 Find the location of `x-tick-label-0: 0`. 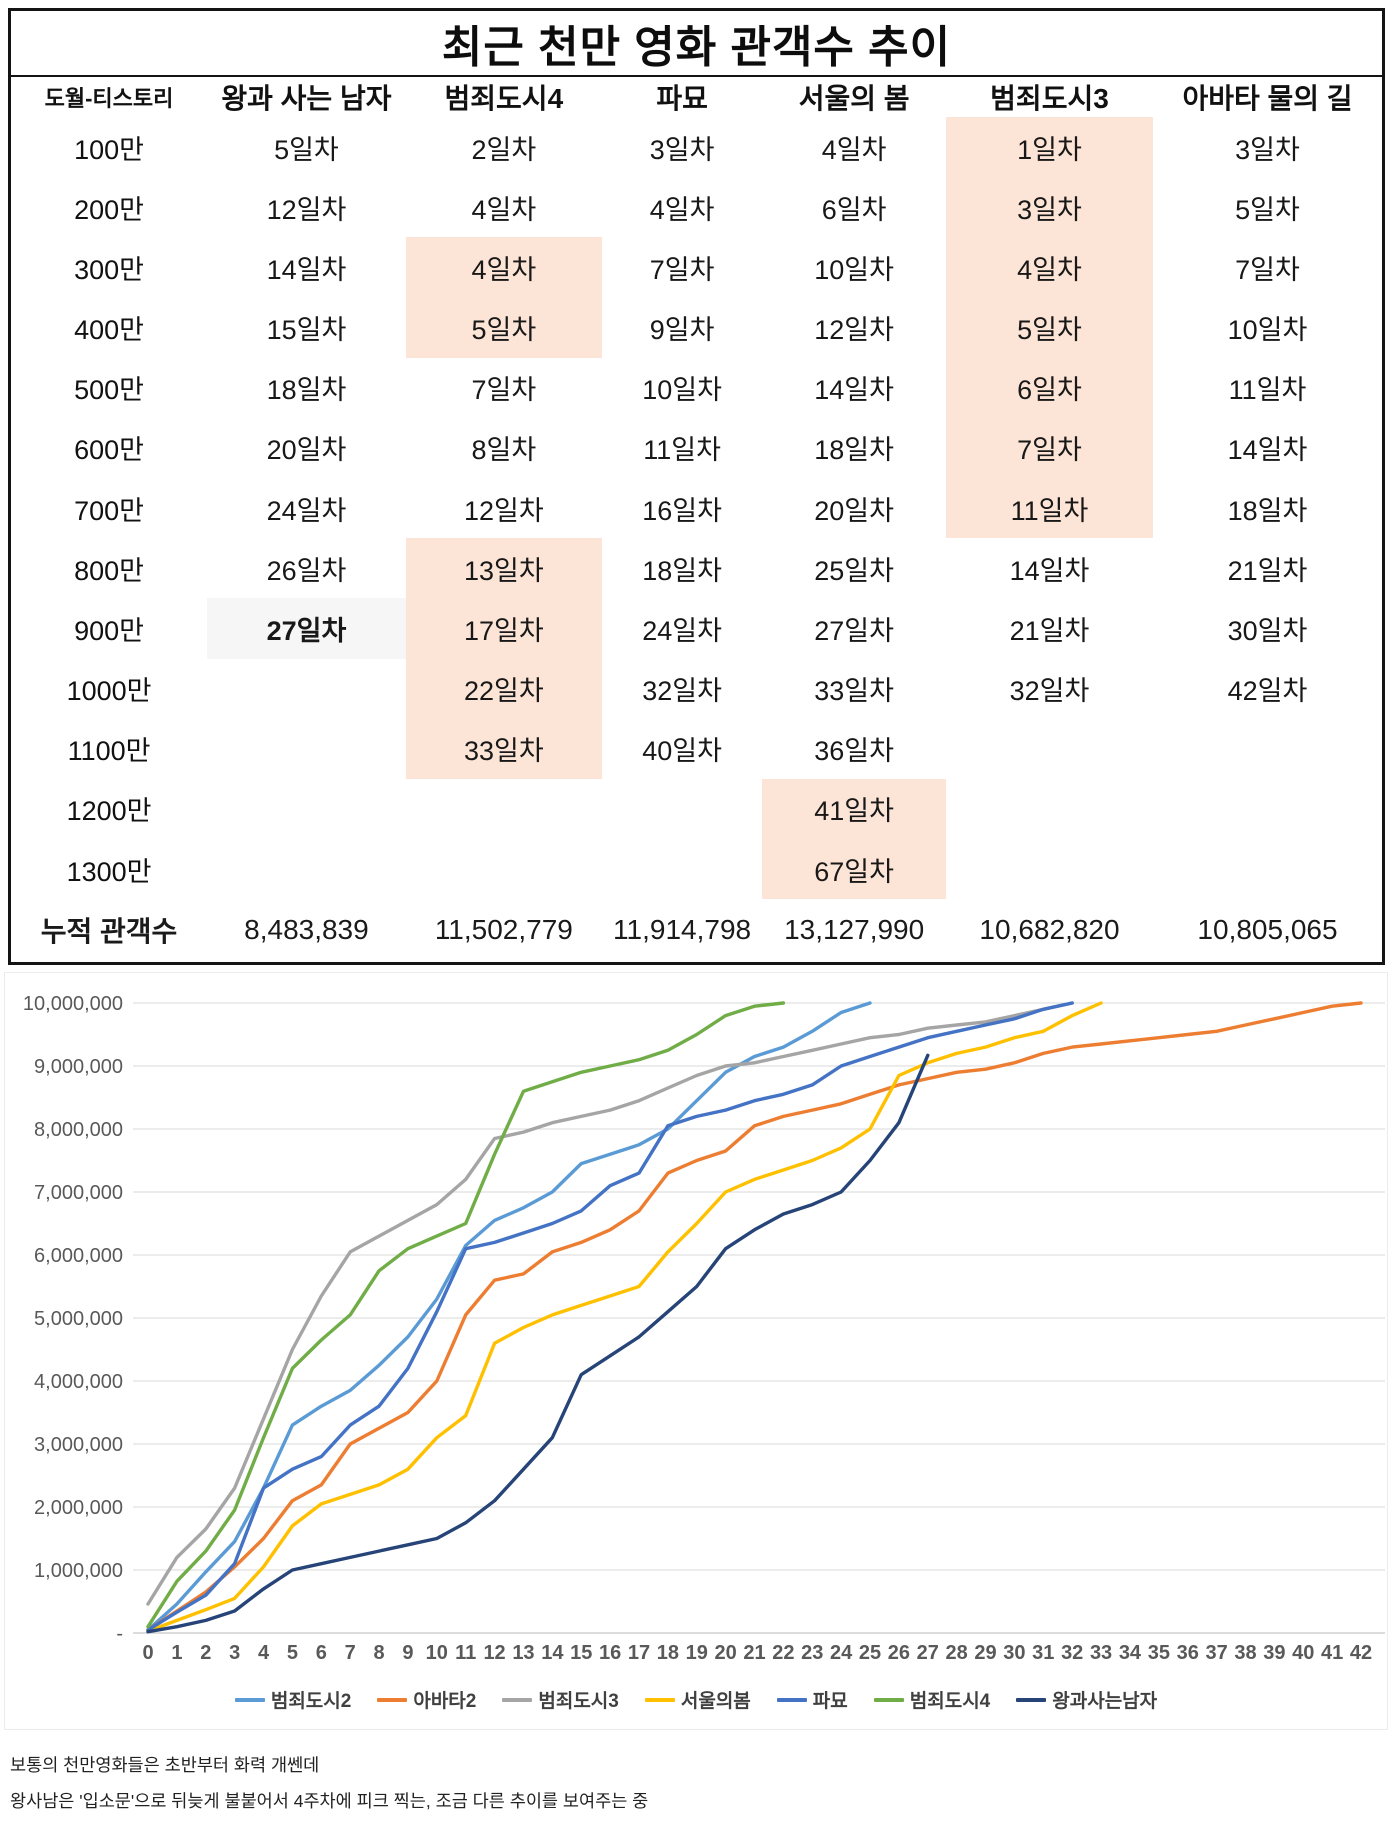

x-tick-label-0: 0 is located at coordinates (147, 1653).